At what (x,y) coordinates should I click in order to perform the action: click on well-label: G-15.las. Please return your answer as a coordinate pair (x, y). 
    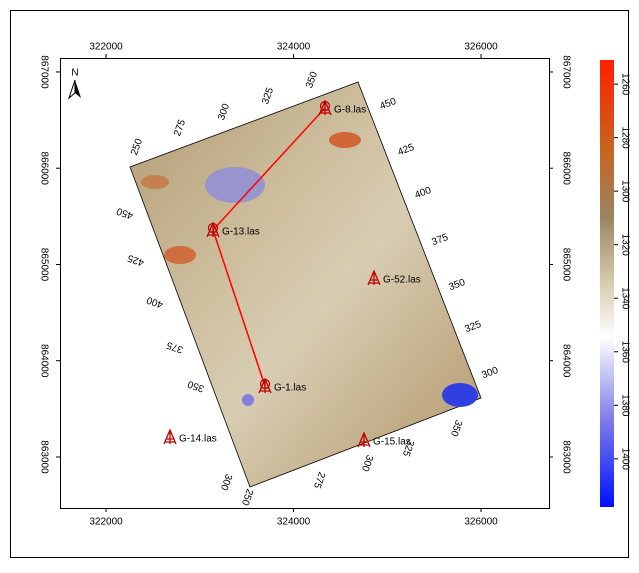
    Looking at the image, I should click on (392, 442).